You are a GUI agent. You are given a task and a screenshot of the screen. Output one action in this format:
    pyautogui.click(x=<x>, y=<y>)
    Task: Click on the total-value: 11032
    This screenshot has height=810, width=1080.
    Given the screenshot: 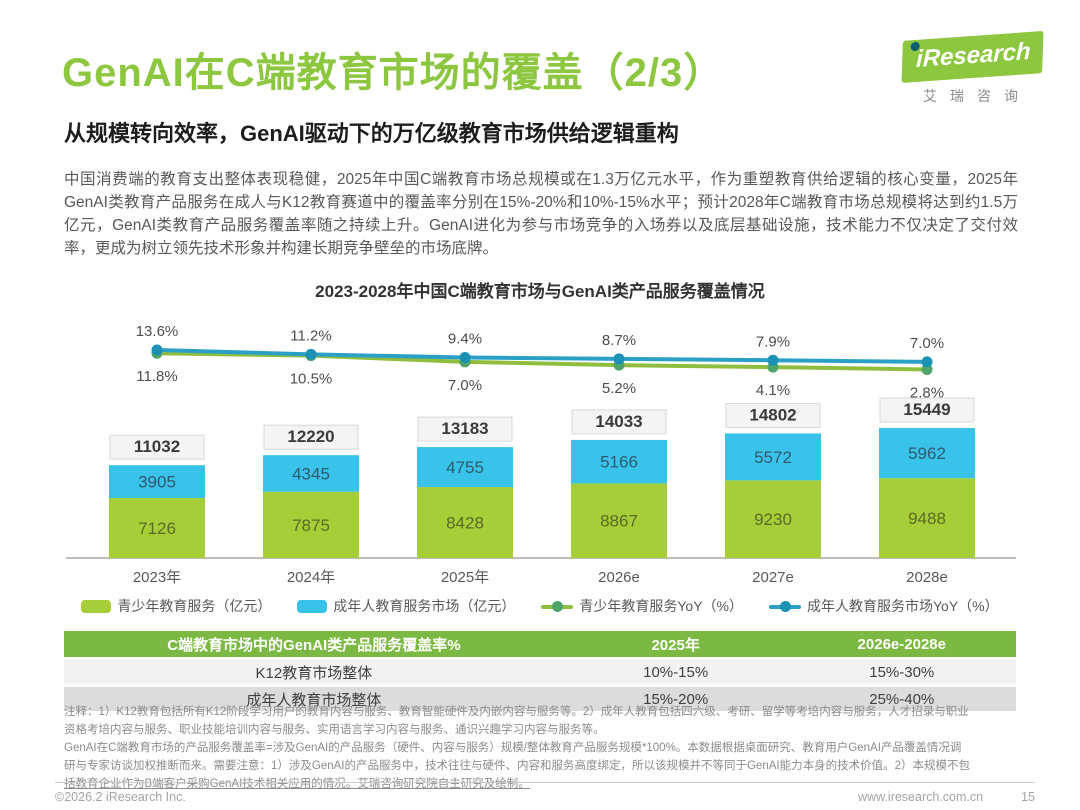 What is the action you would take?
    pyautogui.click(x=157, y=446)
    